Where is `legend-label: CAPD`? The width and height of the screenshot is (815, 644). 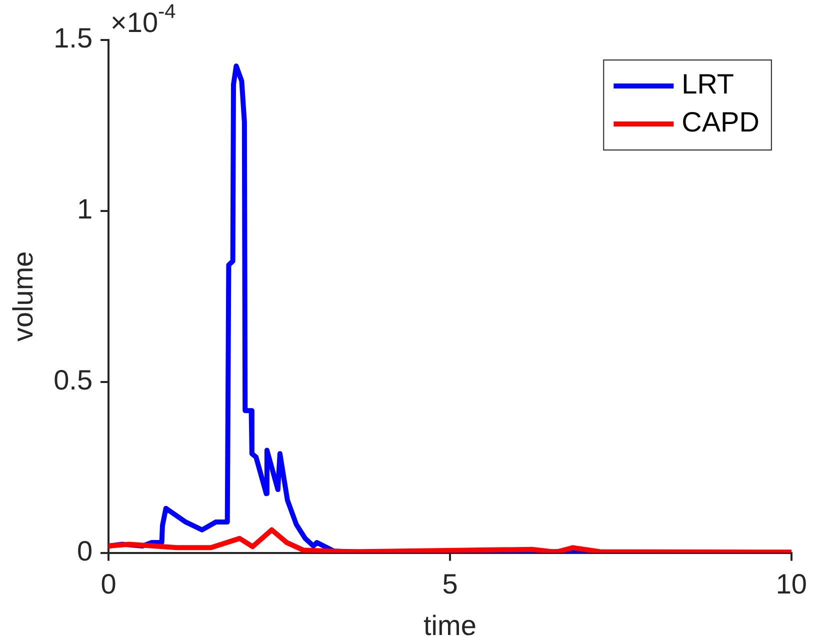 legend-label: CAPD is located at coordinates (721, 122).